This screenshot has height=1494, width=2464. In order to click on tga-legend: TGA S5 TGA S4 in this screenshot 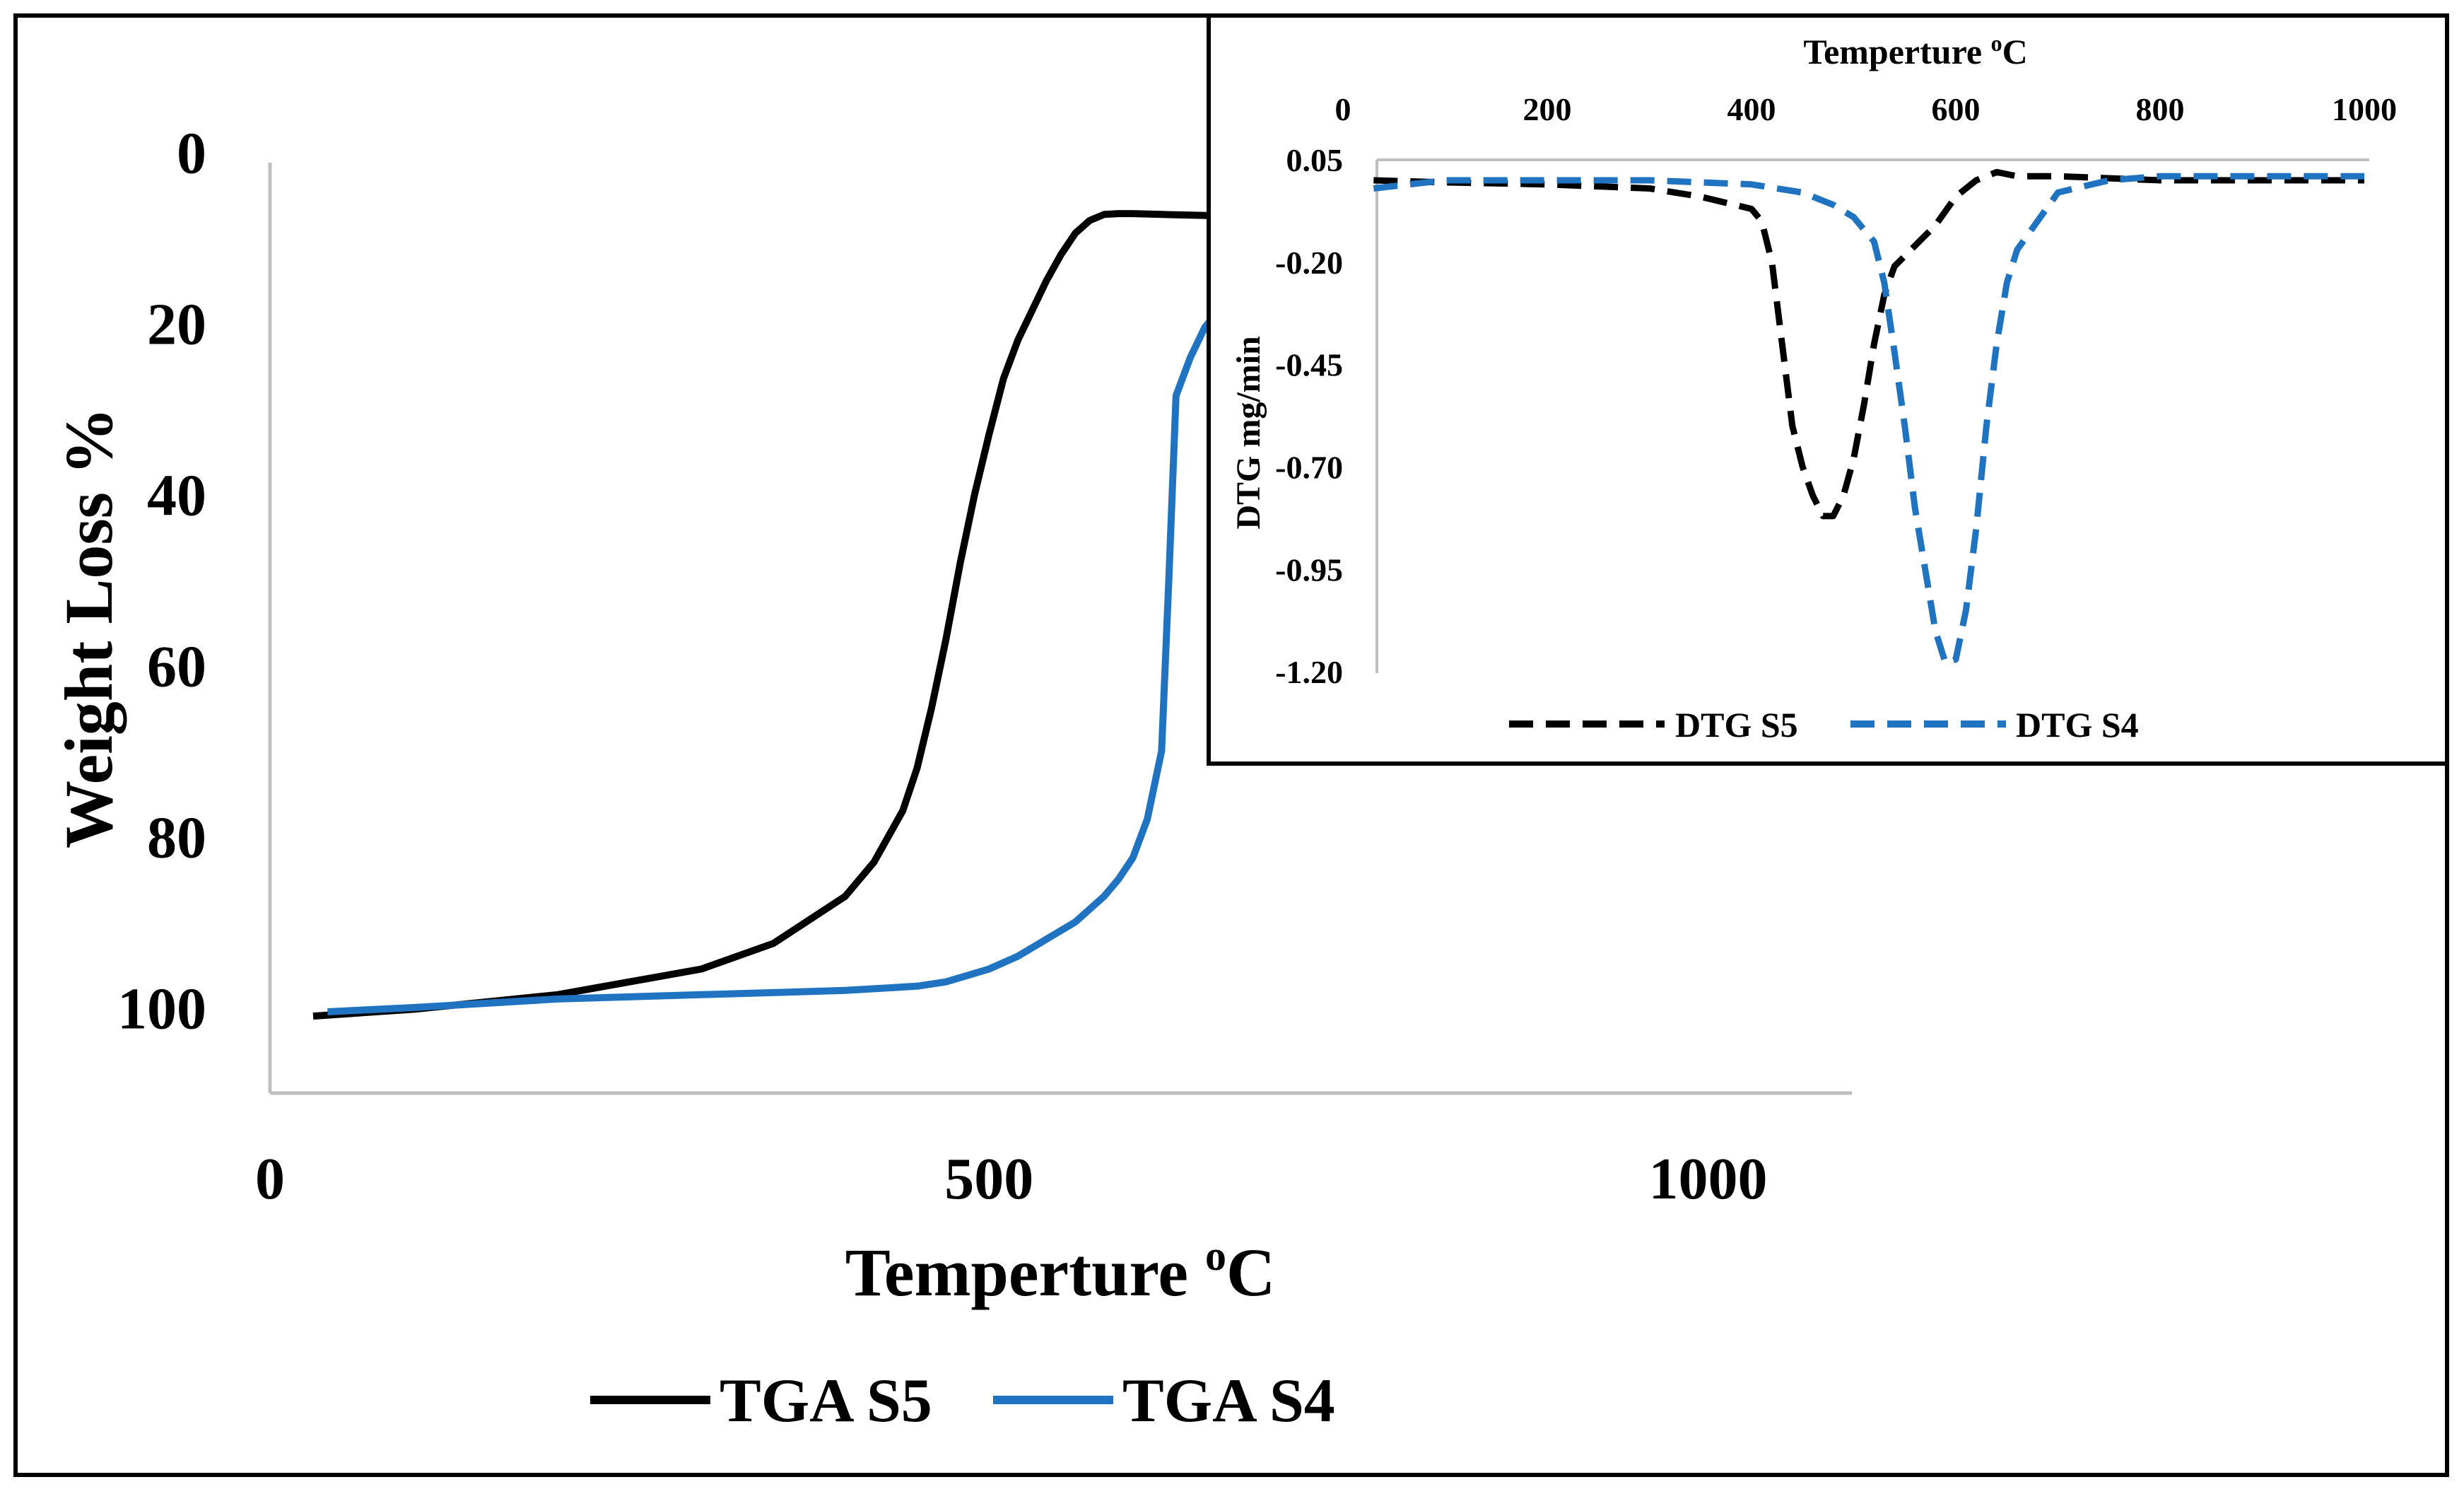, I will do `click(962, 1401)`.